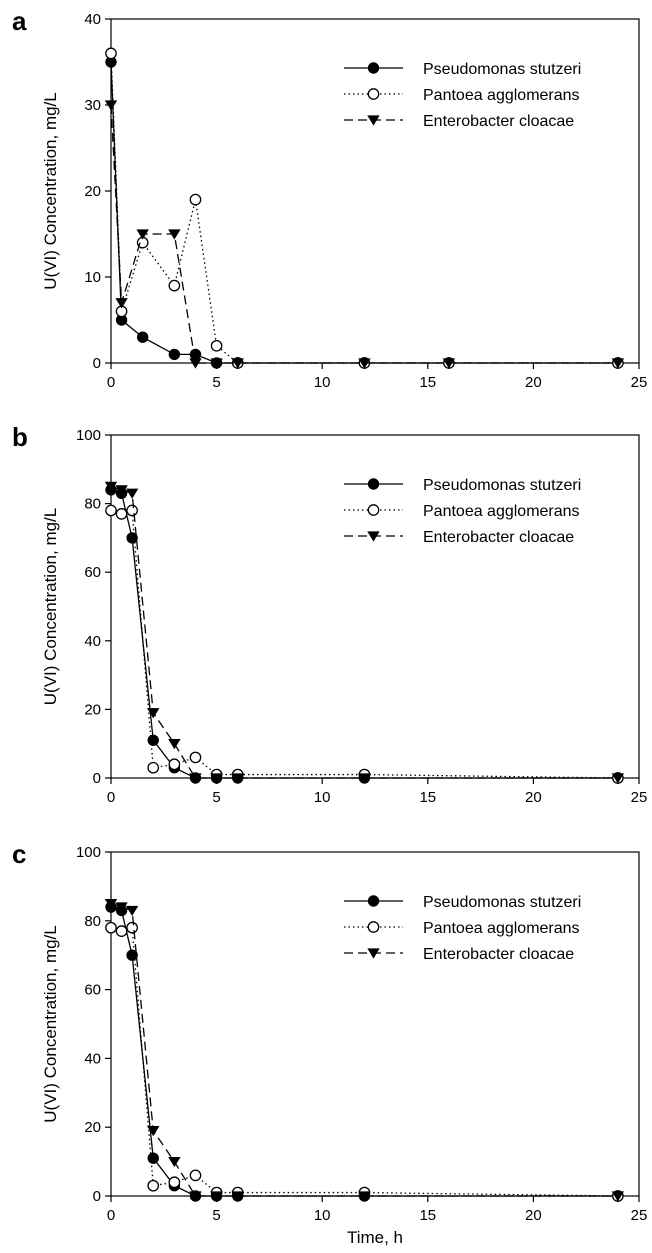  I want to click on y-tick-label: 40, so click(92, 1058).